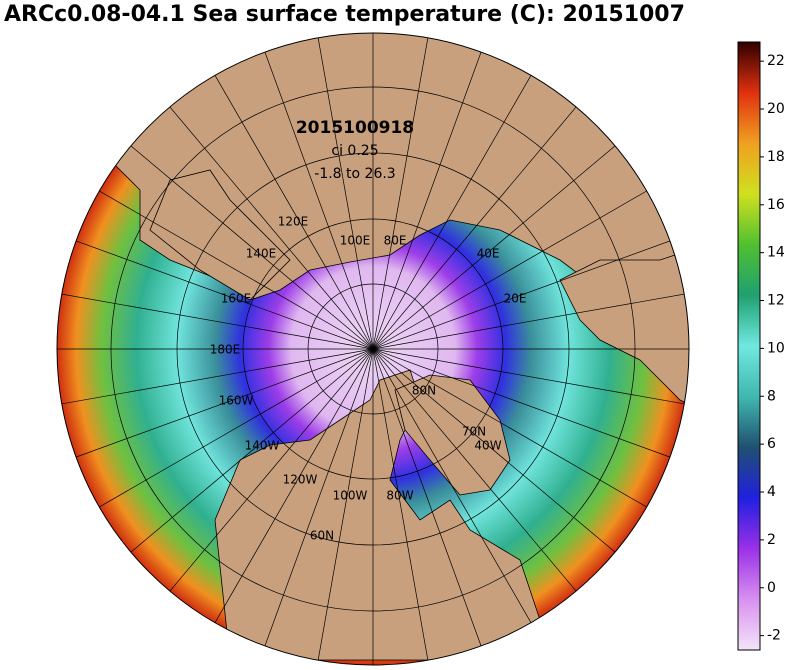  What do you see at coordinates (355, 128) in the screenshot?
I see `date-label: 2015100918` at bounding box center [355, 128].